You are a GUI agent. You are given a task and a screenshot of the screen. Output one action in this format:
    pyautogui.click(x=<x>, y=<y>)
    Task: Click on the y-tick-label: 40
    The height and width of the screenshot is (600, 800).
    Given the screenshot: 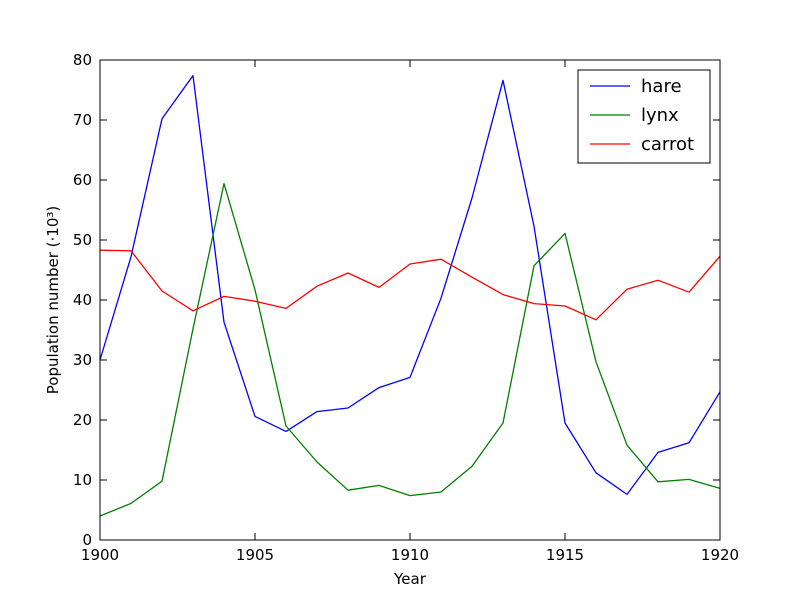 What is the action you would take?
    pyautogui.click(x=82, y=300)
    